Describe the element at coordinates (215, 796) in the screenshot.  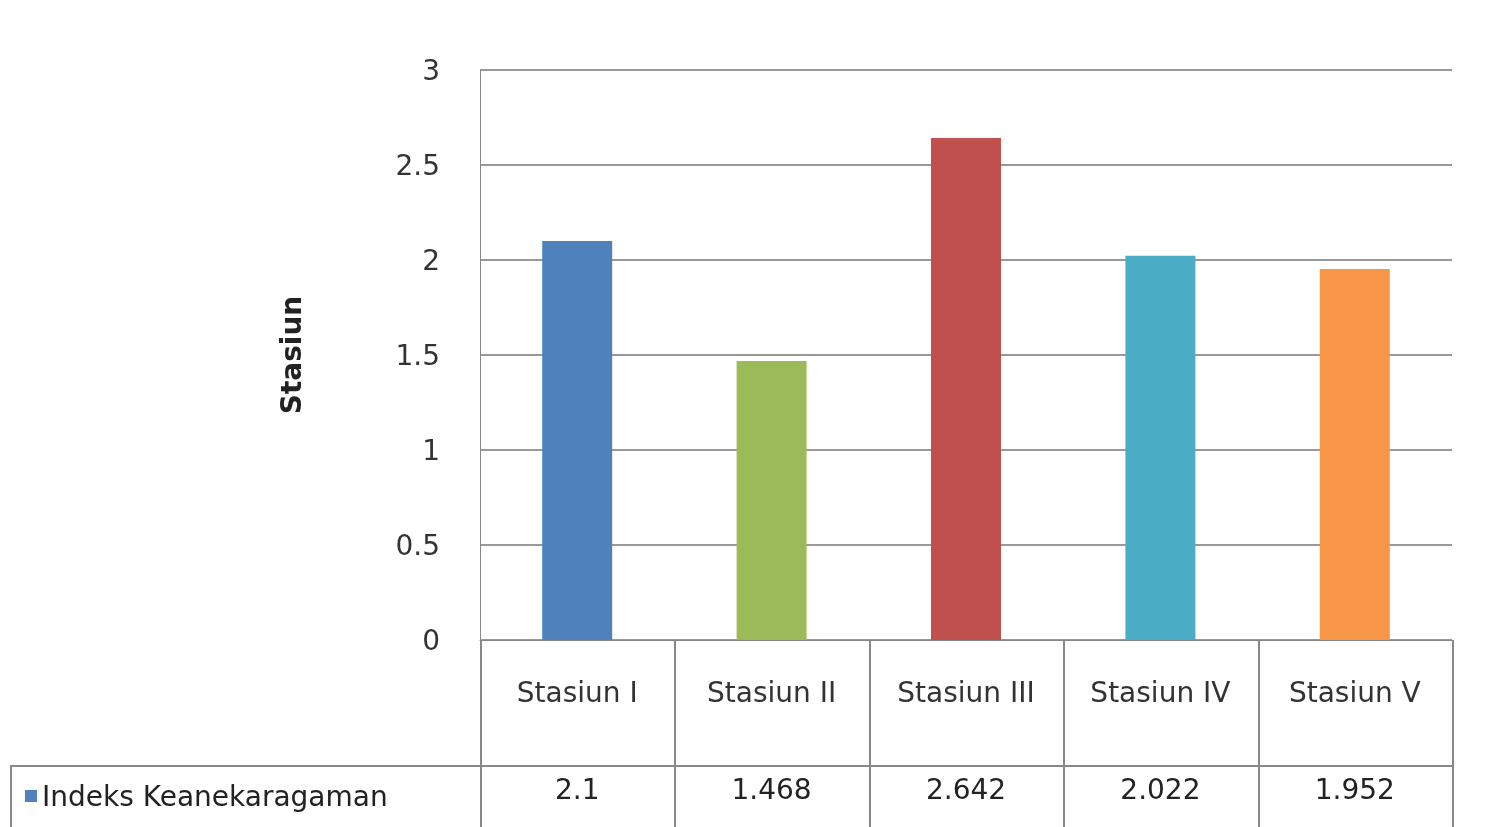
I see `legend-label: Indeks Keanekaragaman` at that location.